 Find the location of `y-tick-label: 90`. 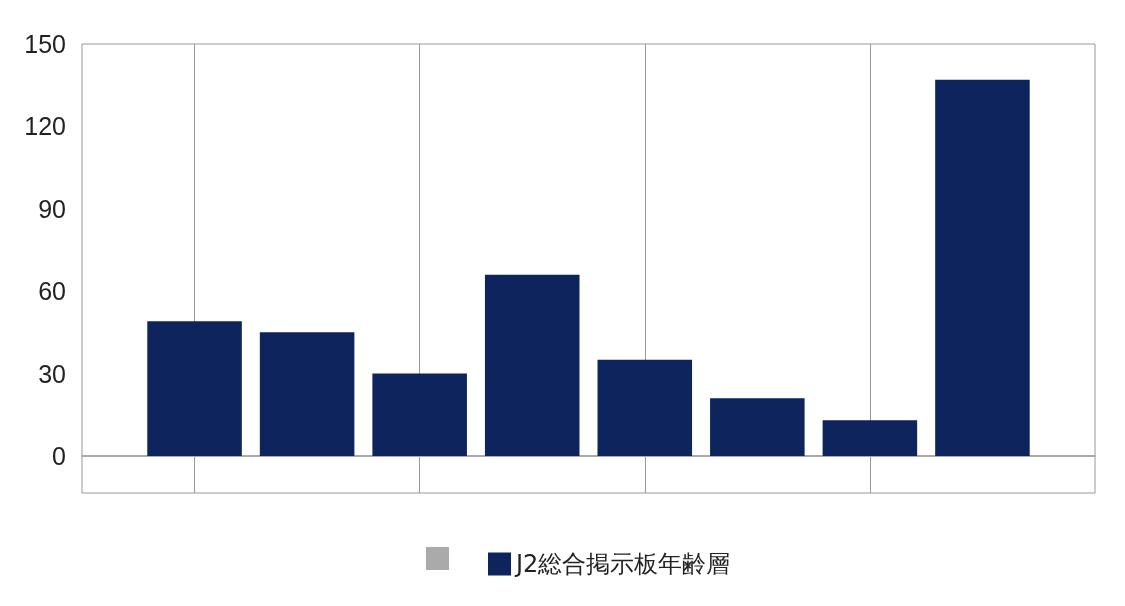

y-tick-label: 90 is located at coordinates (52, 208).